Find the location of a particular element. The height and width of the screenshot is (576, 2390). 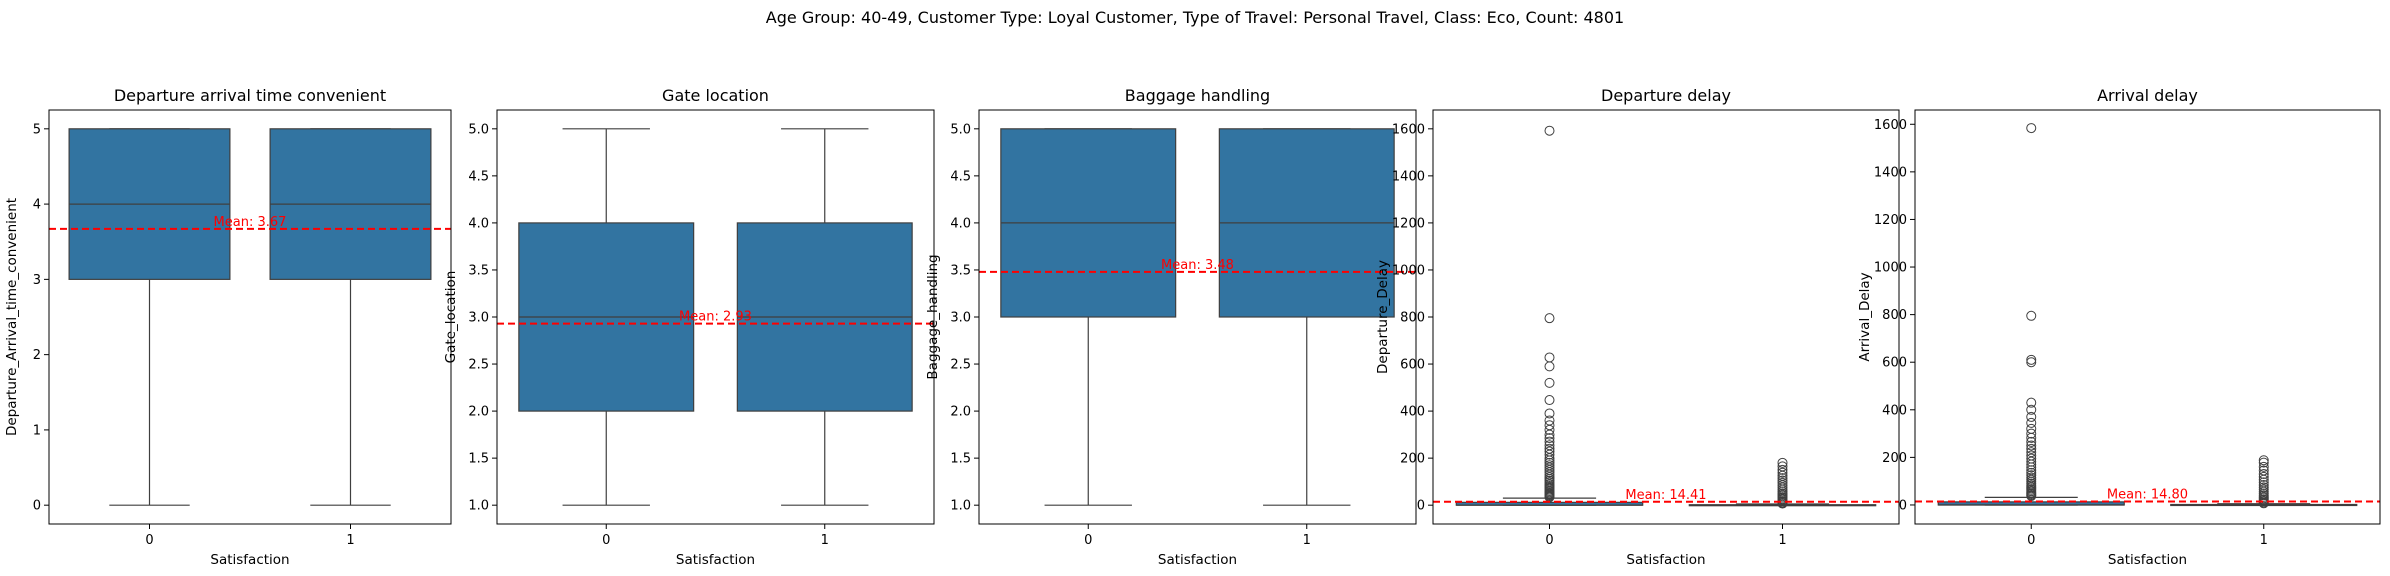

y-axis-label: Gate_location is located at coordinates (451, 317).